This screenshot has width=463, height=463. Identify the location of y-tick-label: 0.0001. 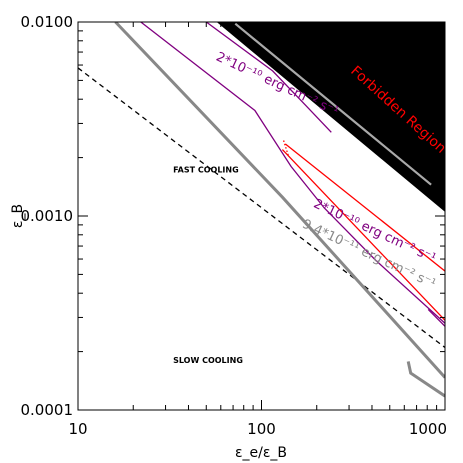
(47, 410).